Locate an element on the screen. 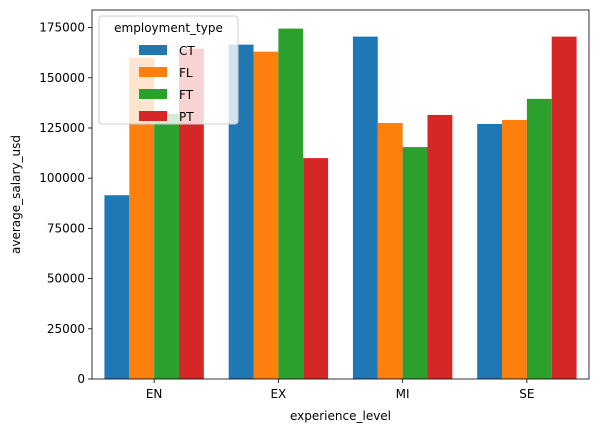 The height and width of the screenshot is (433, 598). legend-title: employment_type is located at coordinates (168, 28).